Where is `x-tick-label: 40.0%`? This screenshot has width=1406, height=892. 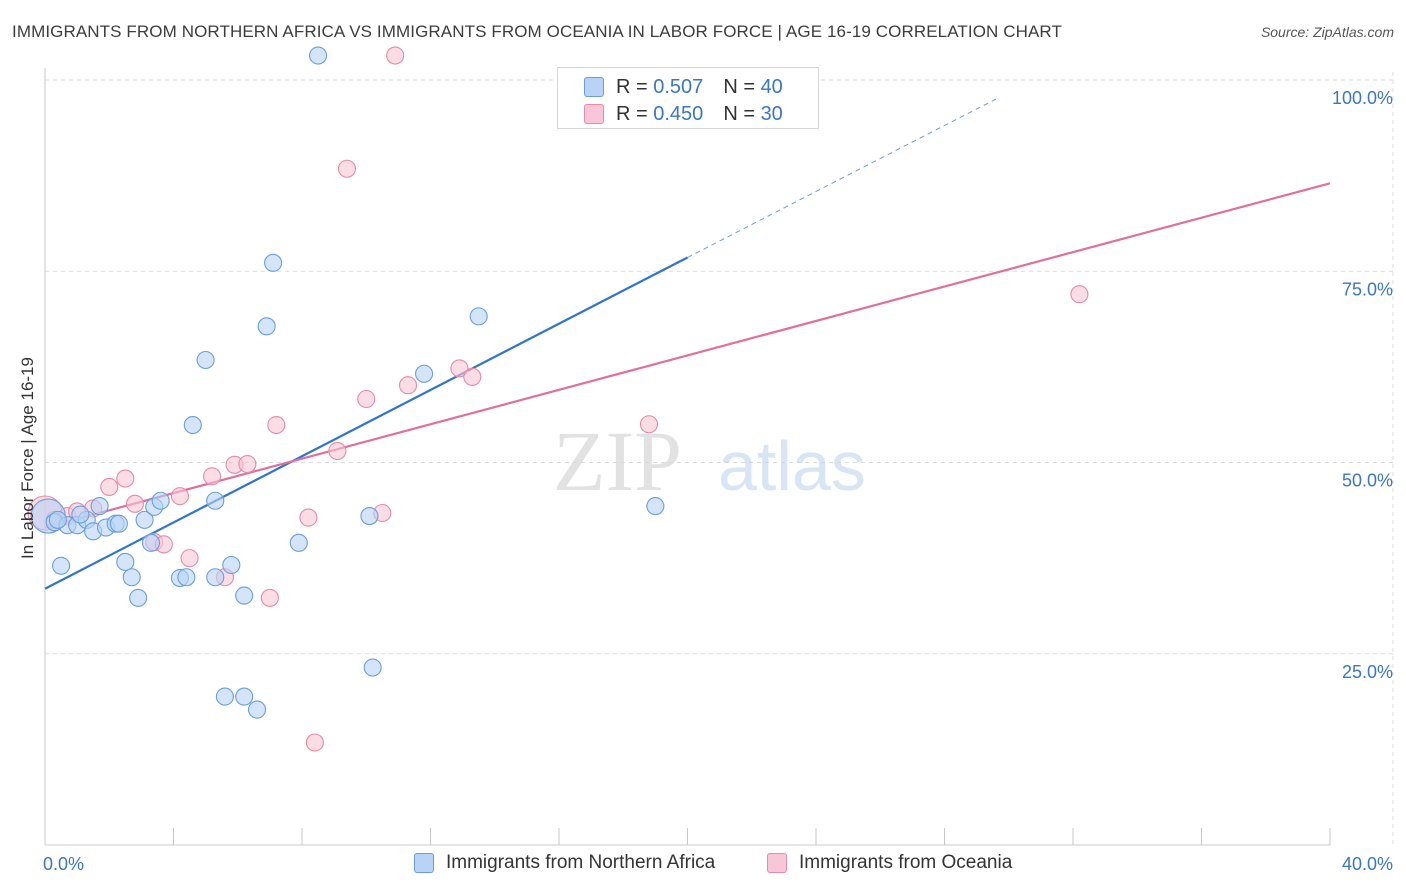
x-tick-label: 40.0% is located at coordinates (1367, 864).